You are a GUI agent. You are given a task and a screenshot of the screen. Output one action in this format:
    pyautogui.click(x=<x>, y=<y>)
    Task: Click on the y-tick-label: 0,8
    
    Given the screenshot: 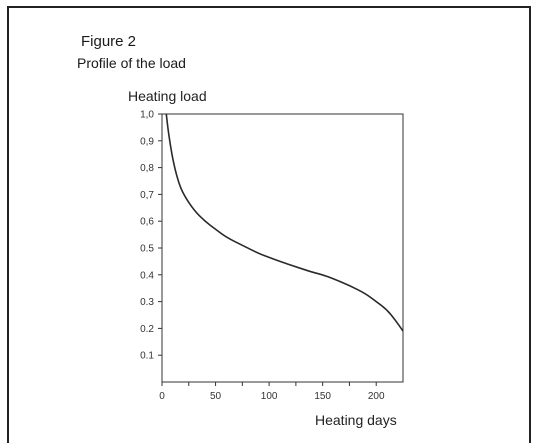 What is the action you would take?
    pyautogui.click(x=147, y=168)
    